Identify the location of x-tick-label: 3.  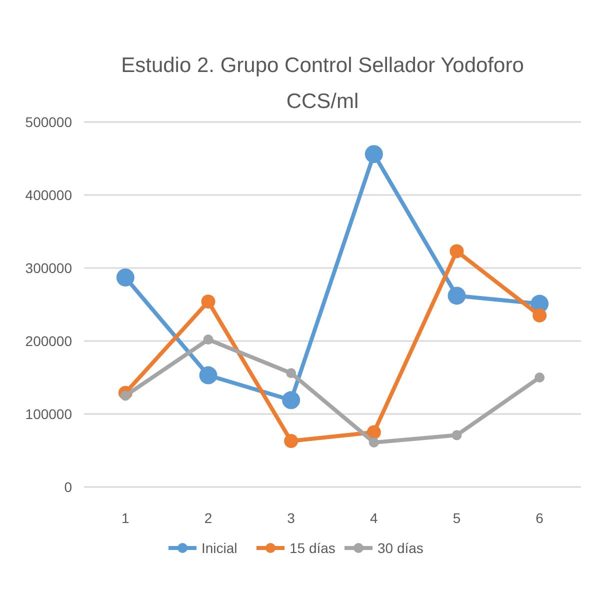
(291, 518).